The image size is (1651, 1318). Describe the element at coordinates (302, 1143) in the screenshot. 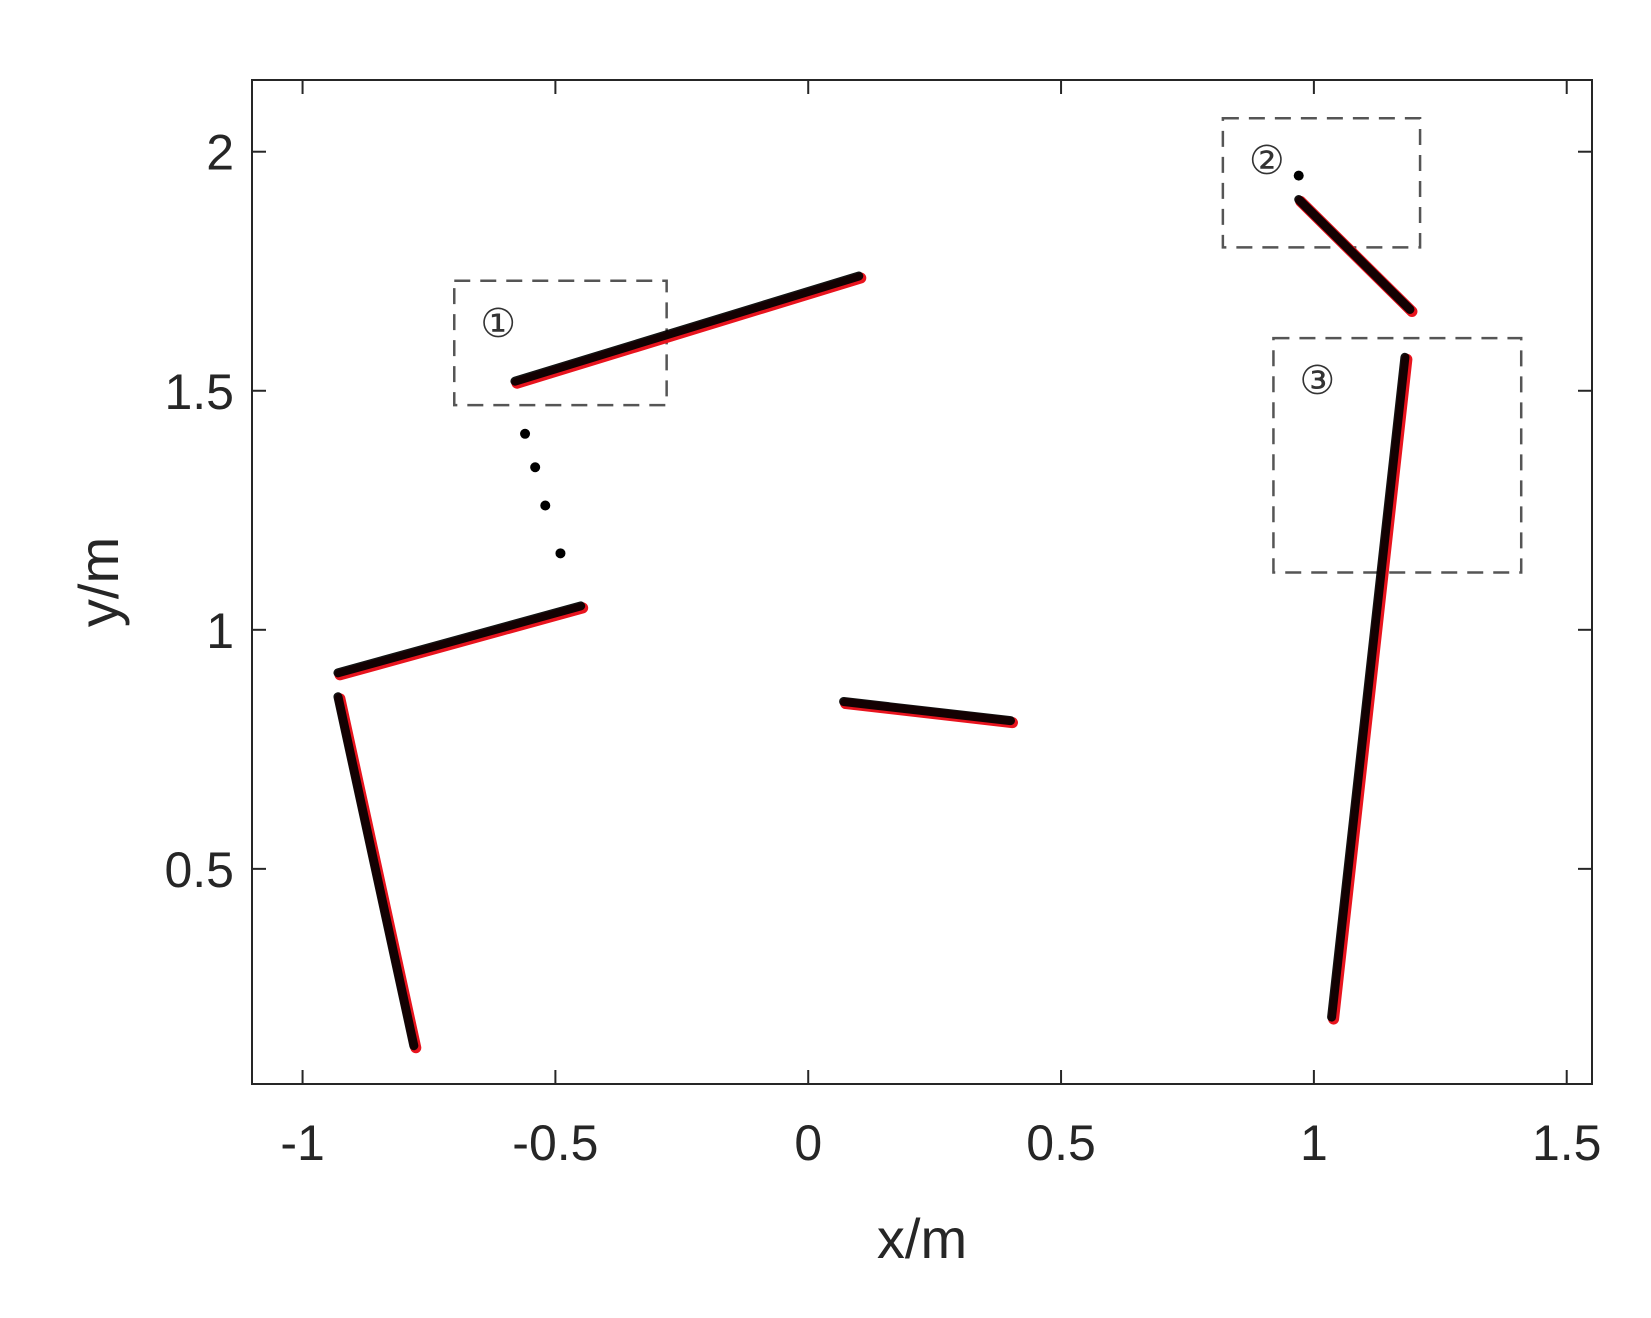

I see `x-tick-label: -1` at that location.